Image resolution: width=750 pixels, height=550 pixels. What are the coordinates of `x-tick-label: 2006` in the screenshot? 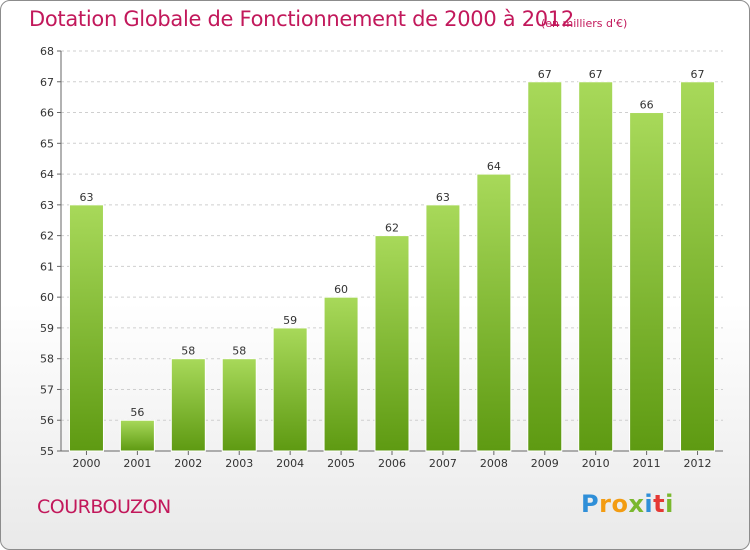 It's located at (392, 463).